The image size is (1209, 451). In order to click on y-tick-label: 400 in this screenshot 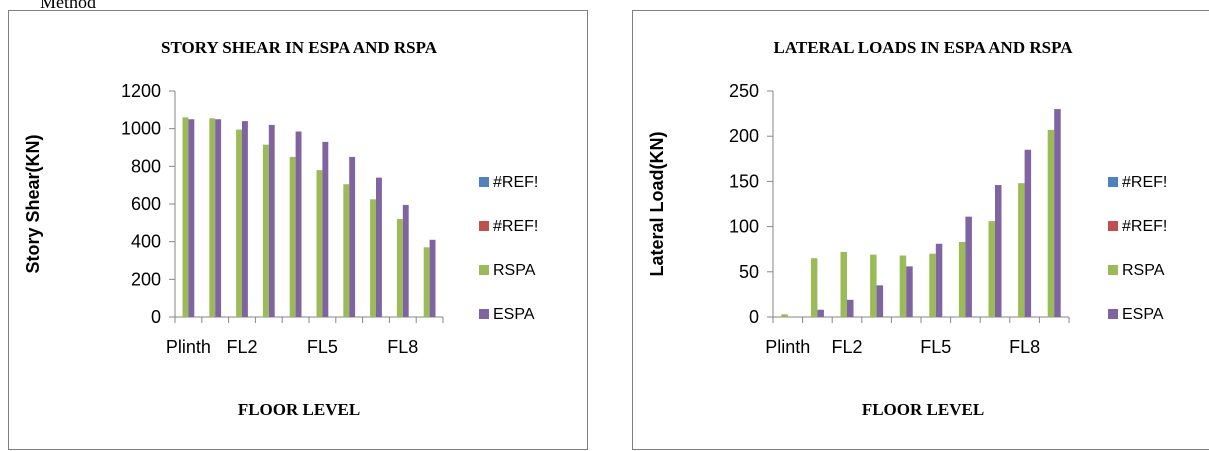, I will do `click(146, 242)`.